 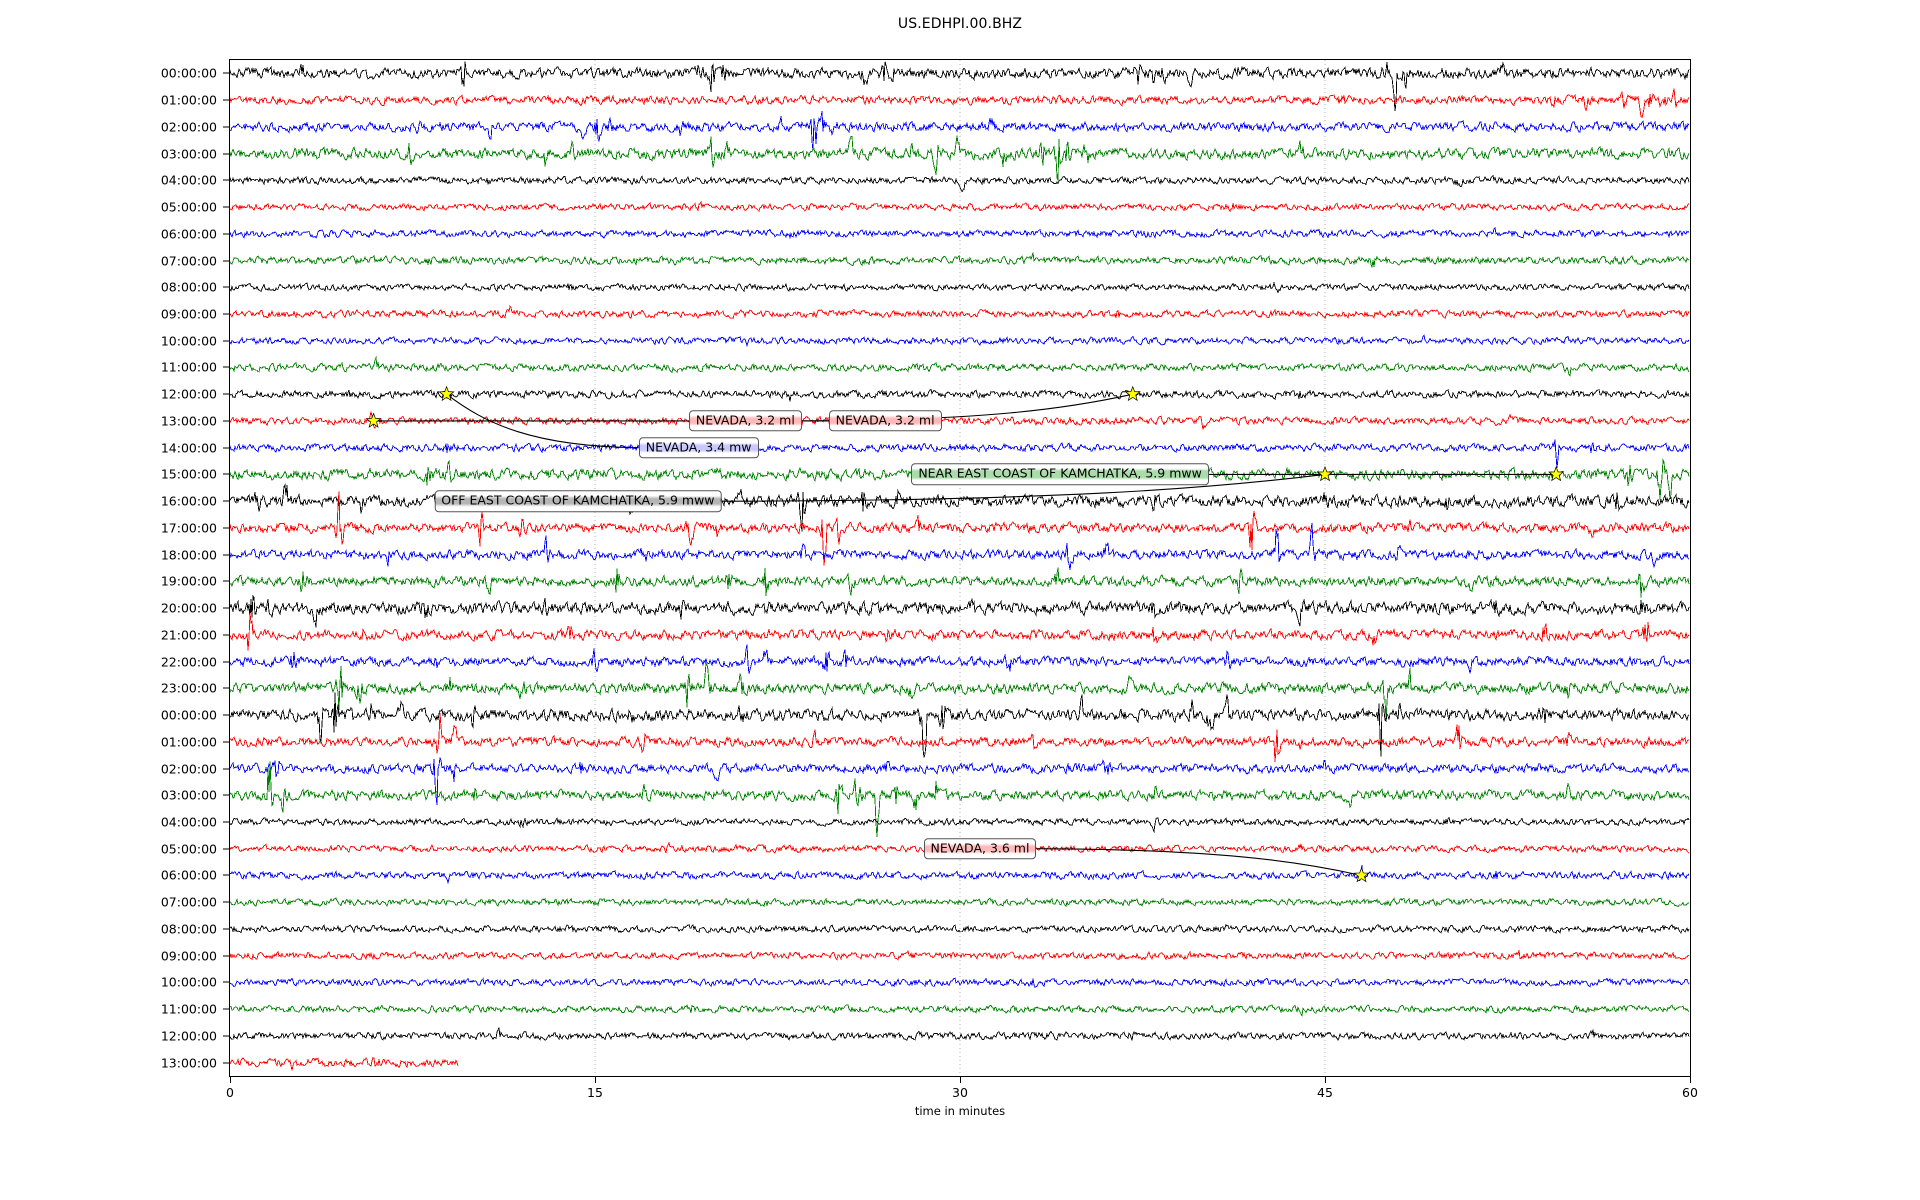 What do you see at coordinates (960, 1111) in the screenshot?
I see `x-axis-title: time in minutes` at bounding box center [960, 1111].